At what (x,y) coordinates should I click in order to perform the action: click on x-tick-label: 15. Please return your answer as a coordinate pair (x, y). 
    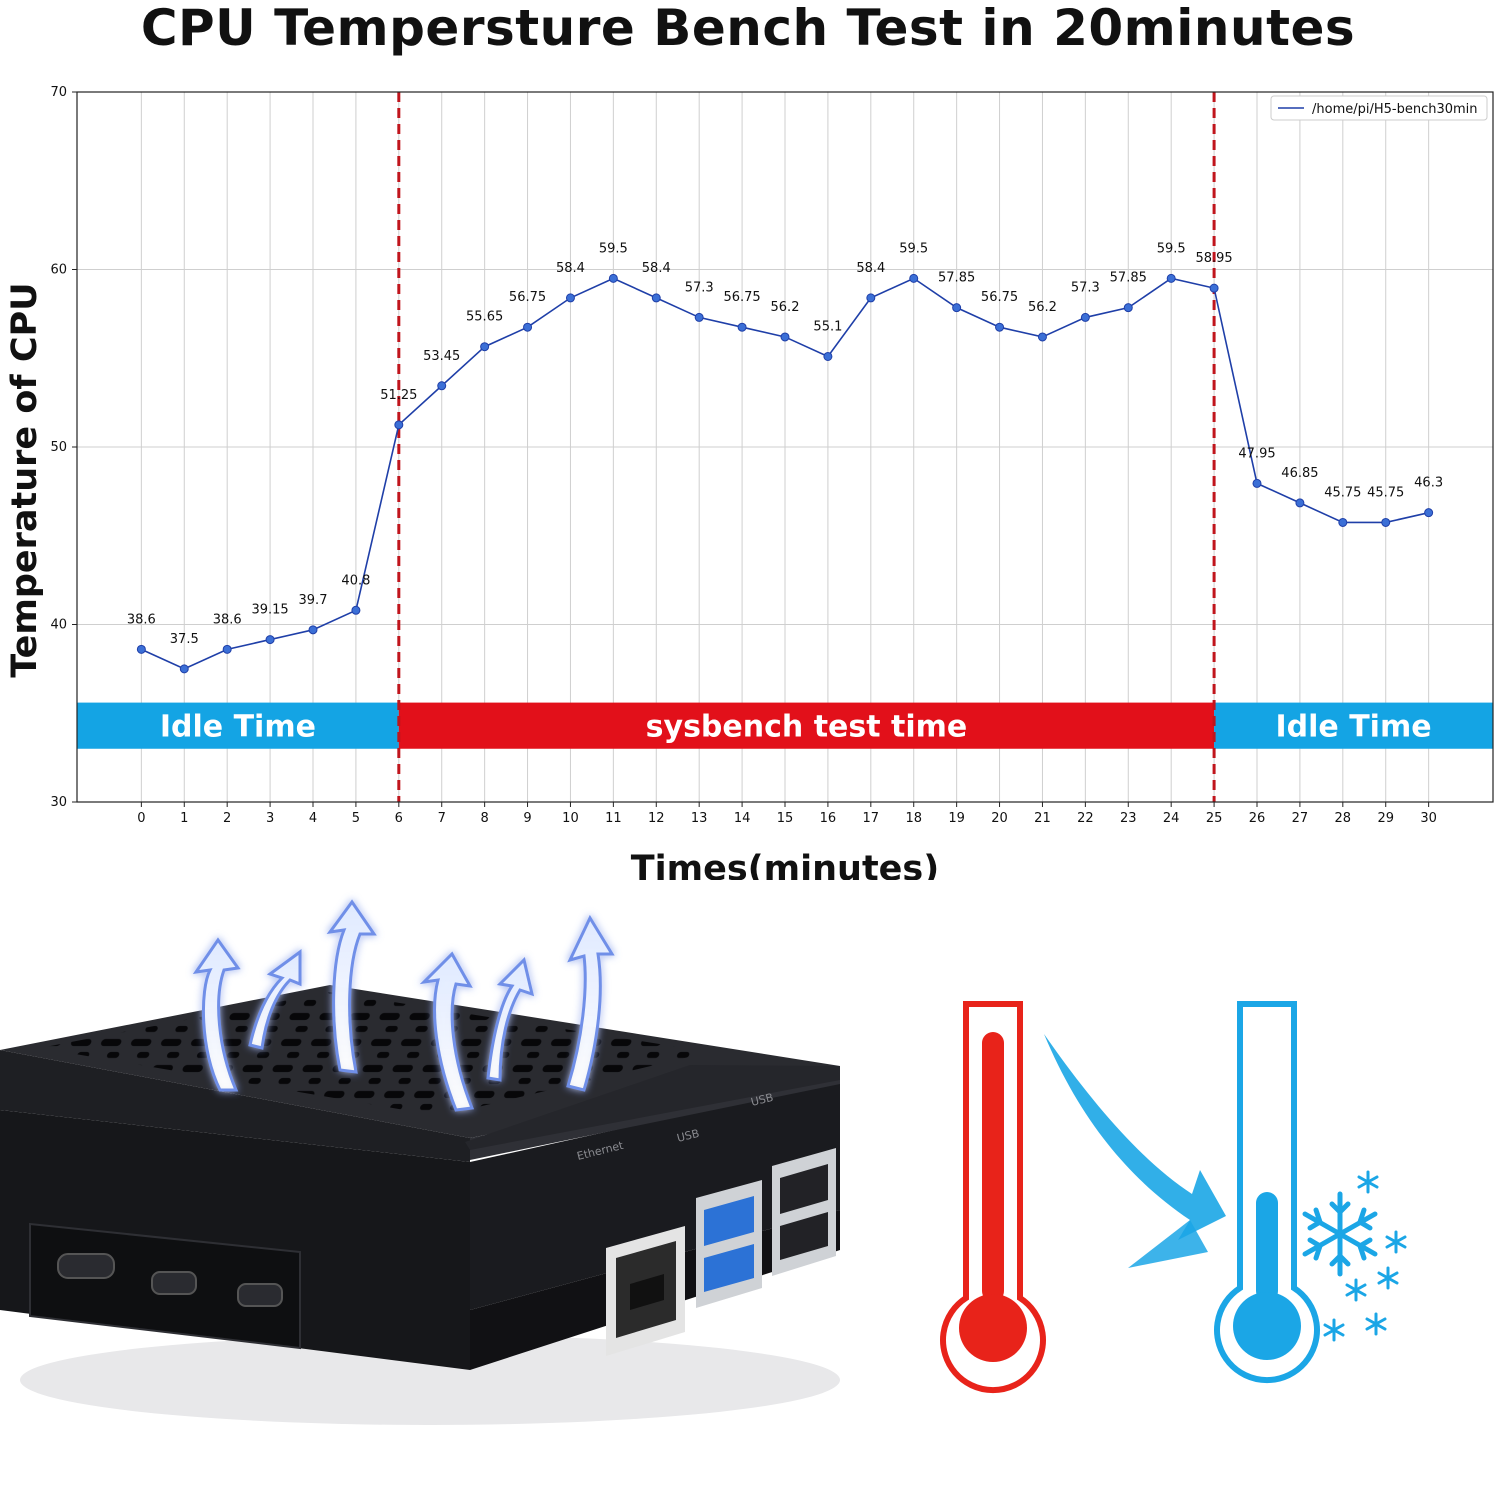
    Looking at the image, I should click on (785, 818).